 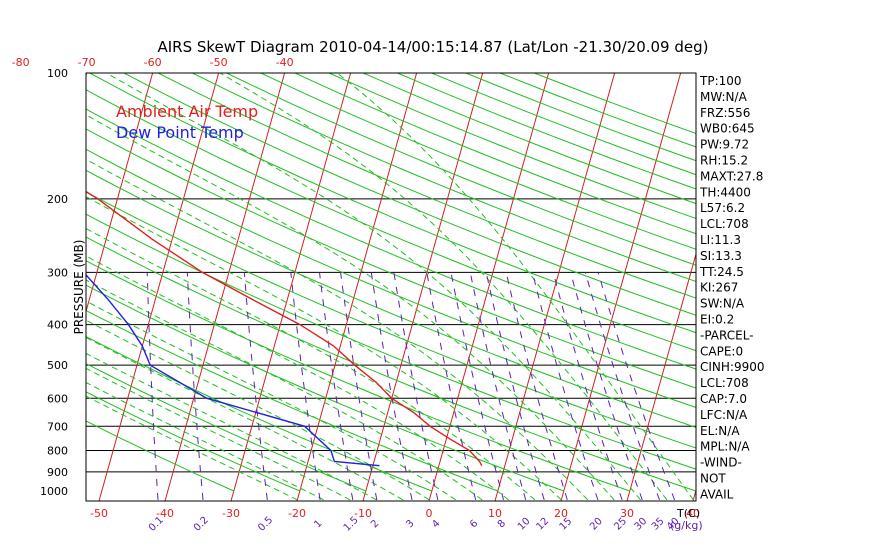 What do you see at coordinates (725, 113) in the screenshot?
I see `index-text: FRZ:556` at bounding box center [725, 113].